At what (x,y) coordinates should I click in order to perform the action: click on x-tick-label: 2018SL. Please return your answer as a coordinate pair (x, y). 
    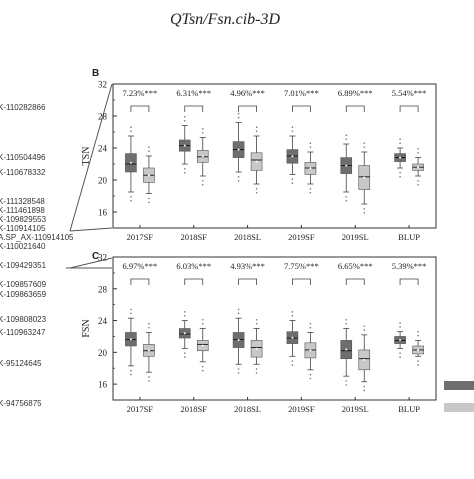
    Looking at the image, I should click on (247, 409).